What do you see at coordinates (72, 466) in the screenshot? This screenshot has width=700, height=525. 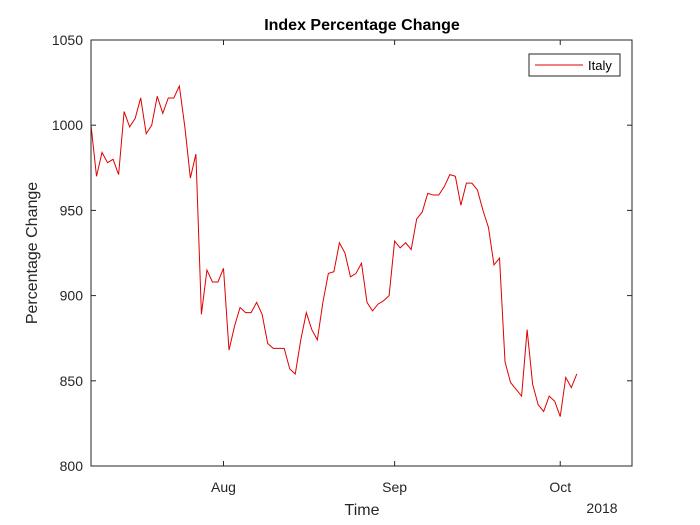 I see `y-tick-label: 800` at bounding box center [72, 466].